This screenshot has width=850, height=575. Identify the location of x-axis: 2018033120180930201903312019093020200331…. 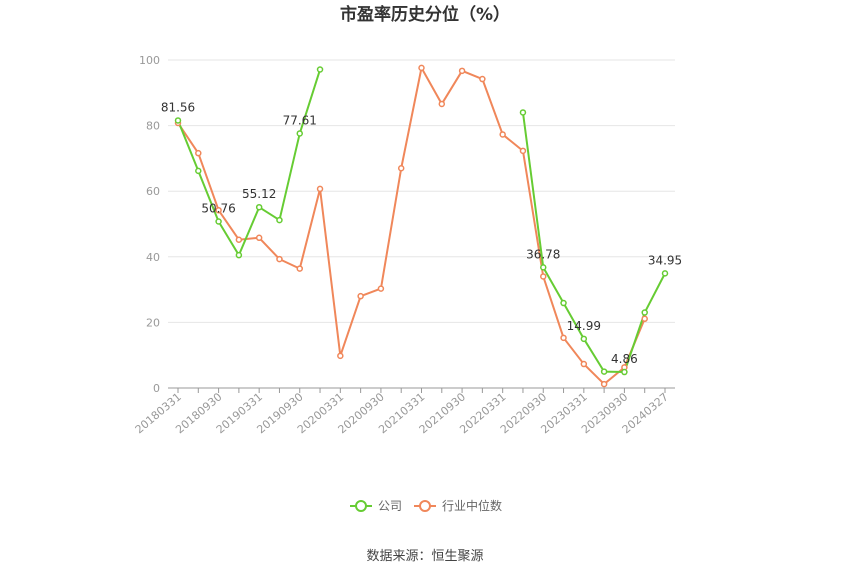
(404, 411).